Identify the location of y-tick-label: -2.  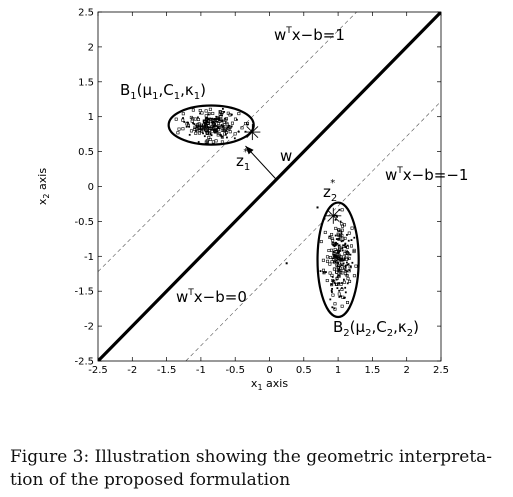
(89, 327).